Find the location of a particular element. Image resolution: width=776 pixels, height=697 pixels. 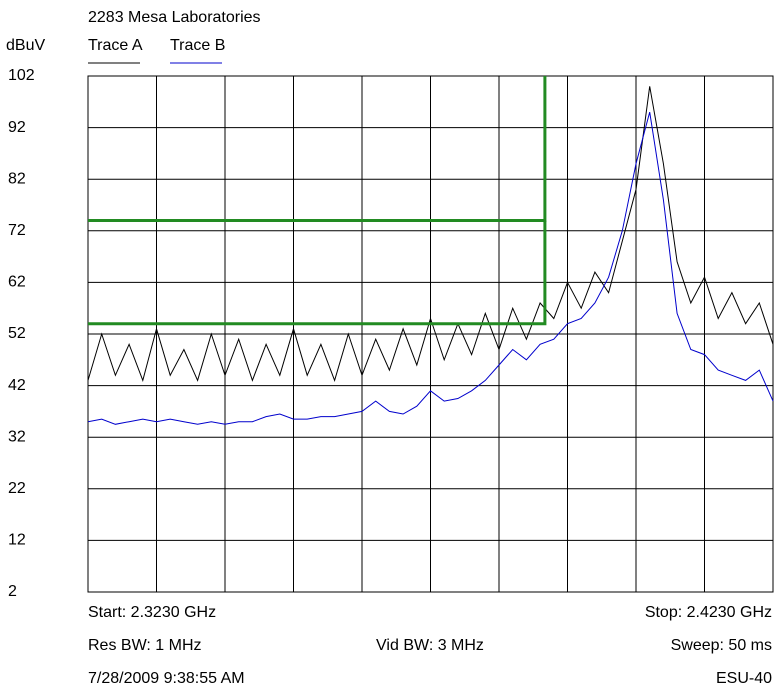

y-tick-label: 72 is located at coordinates (17, 230).